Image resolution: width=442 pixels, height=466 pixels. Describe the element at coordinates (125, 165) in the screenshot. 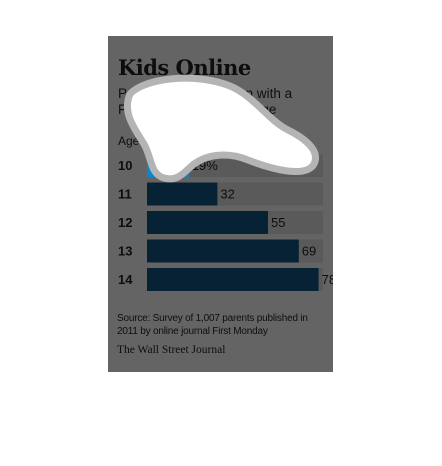

I see `category-label: 10` at that location.